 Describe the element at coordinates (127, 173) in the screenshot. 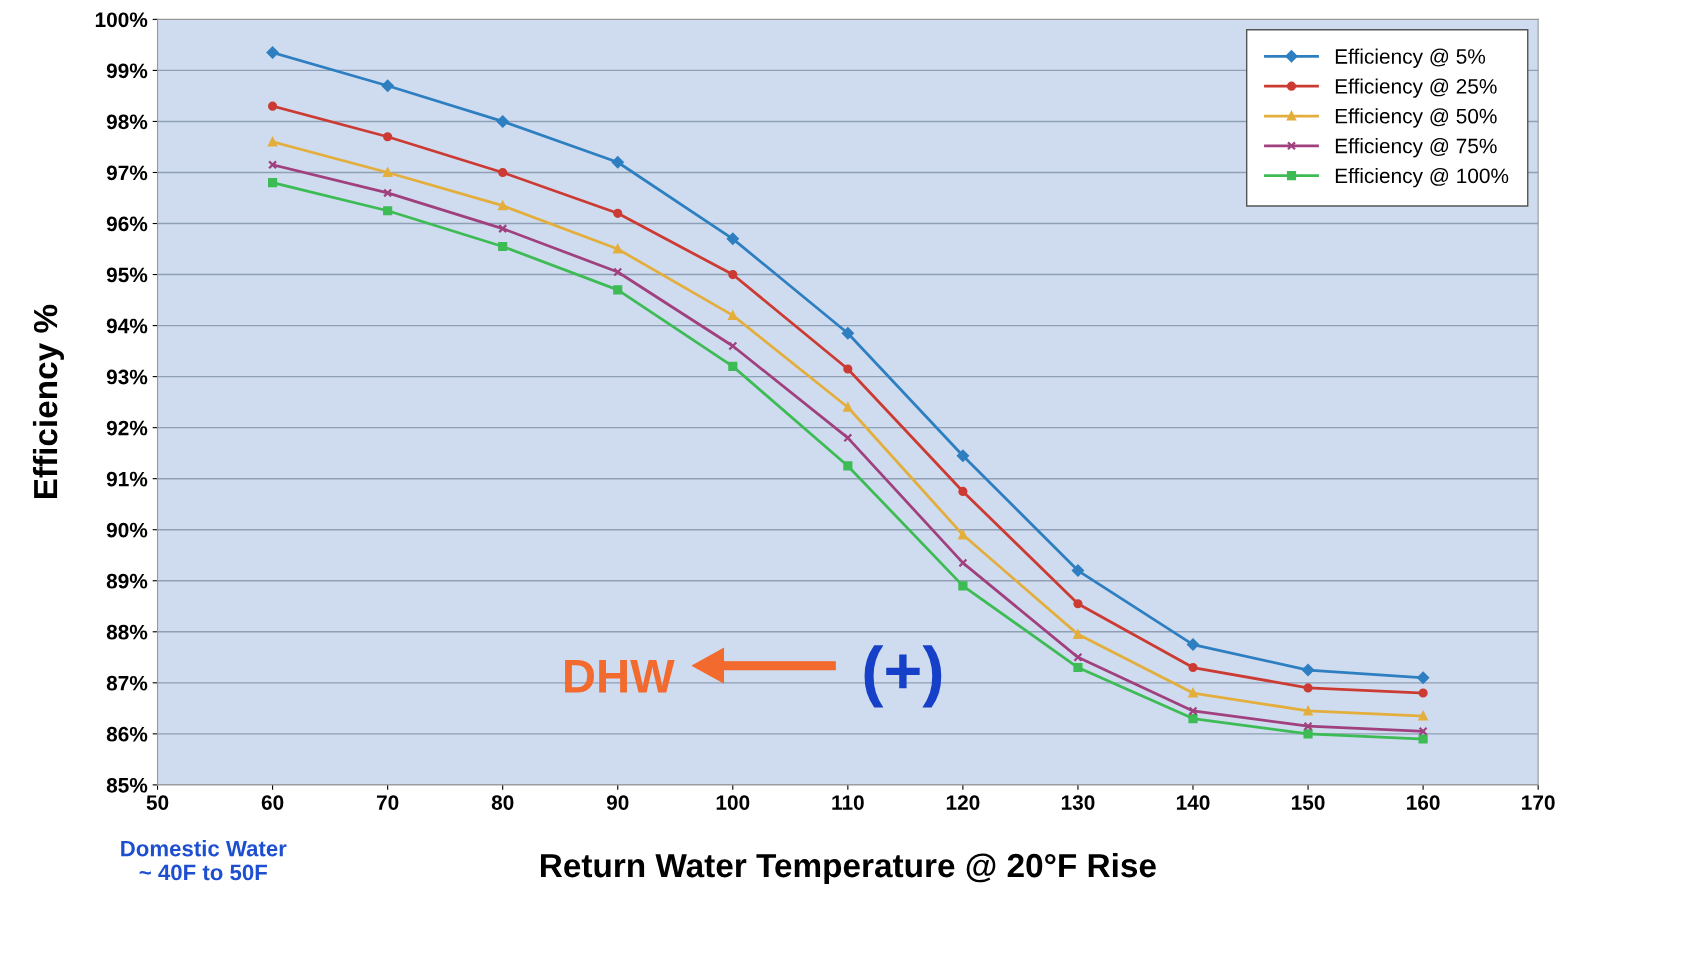

I see `y-tick-label: 97%` at that location.